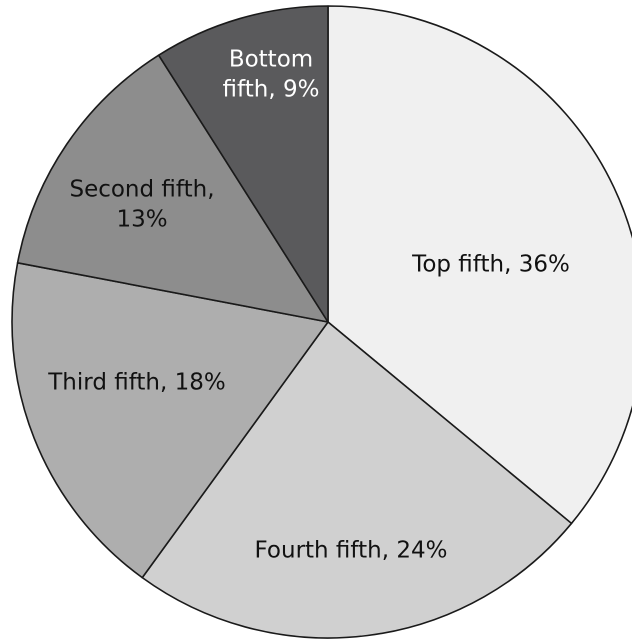 The image size is (632, 639). I want to click on slice-label-second-fifth: Second fifth, 13%, so click(141, 205).